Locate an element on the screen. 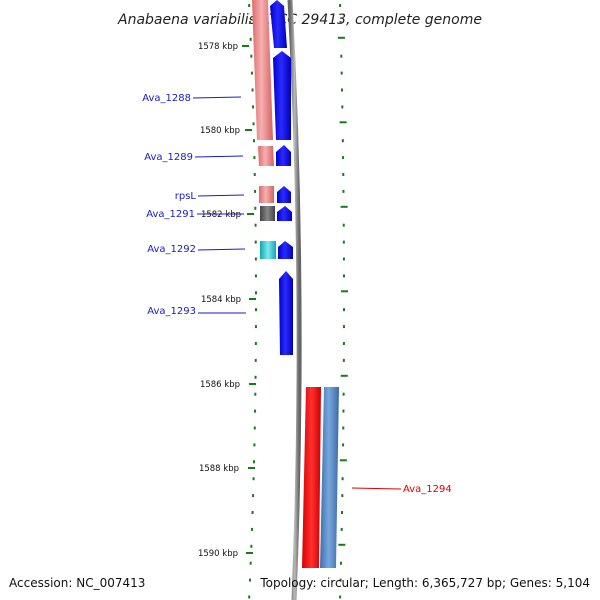 Image resolution: width=600 pixels, height=600 pixels. tick-label: 1590 kbp is located at coordinates (218, 554).